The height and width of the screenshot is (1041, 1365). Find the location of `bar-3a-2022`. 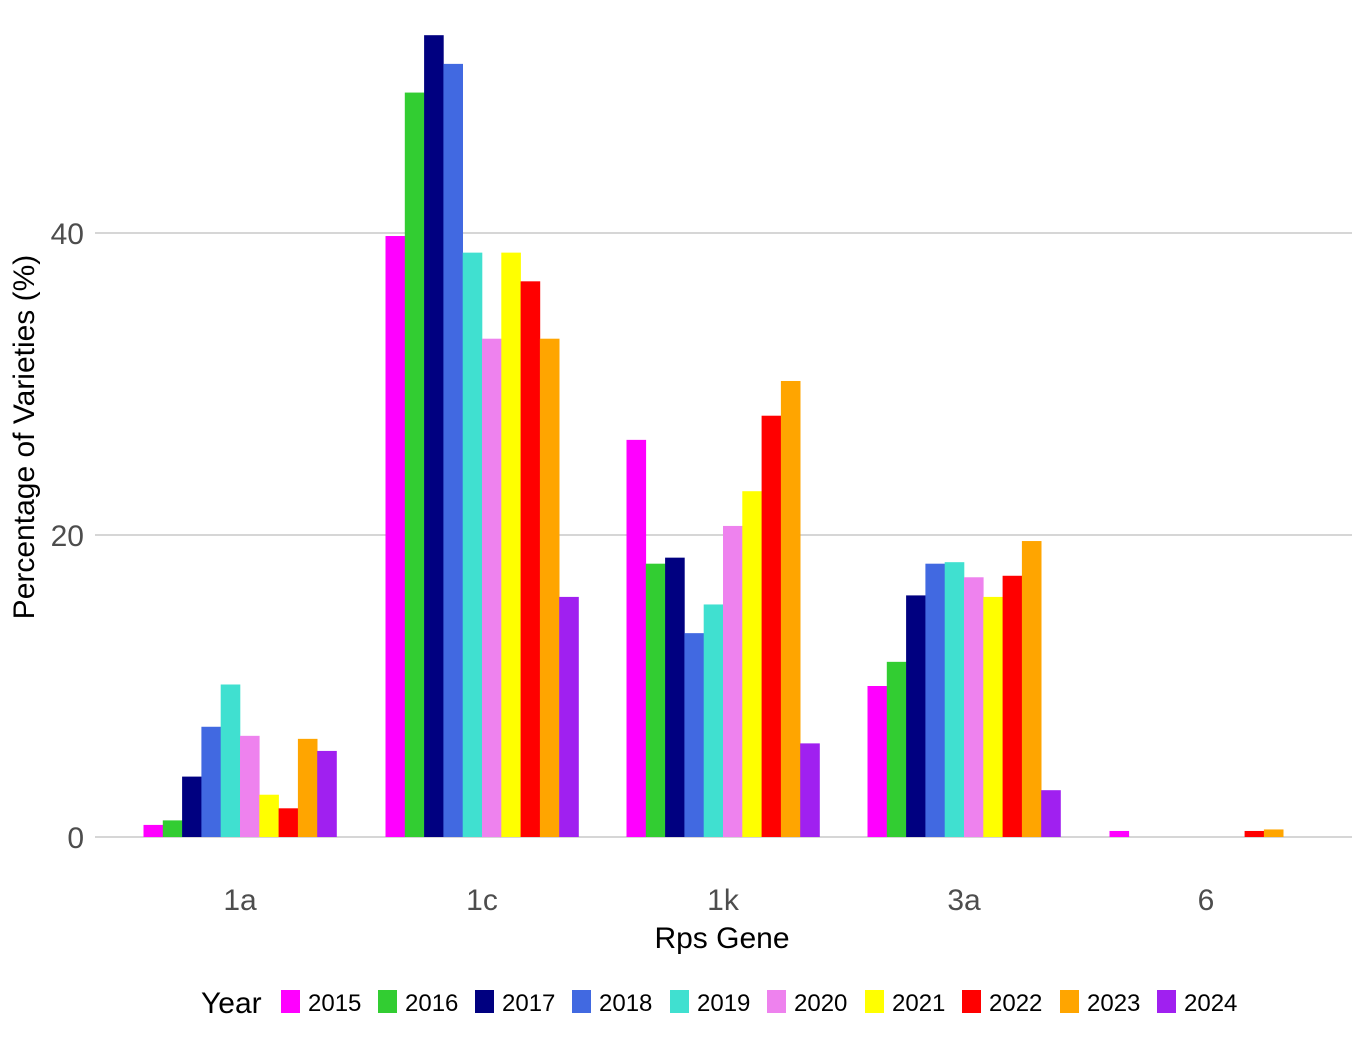

bar-3a-2022 is located at coordinates (1012, 706).